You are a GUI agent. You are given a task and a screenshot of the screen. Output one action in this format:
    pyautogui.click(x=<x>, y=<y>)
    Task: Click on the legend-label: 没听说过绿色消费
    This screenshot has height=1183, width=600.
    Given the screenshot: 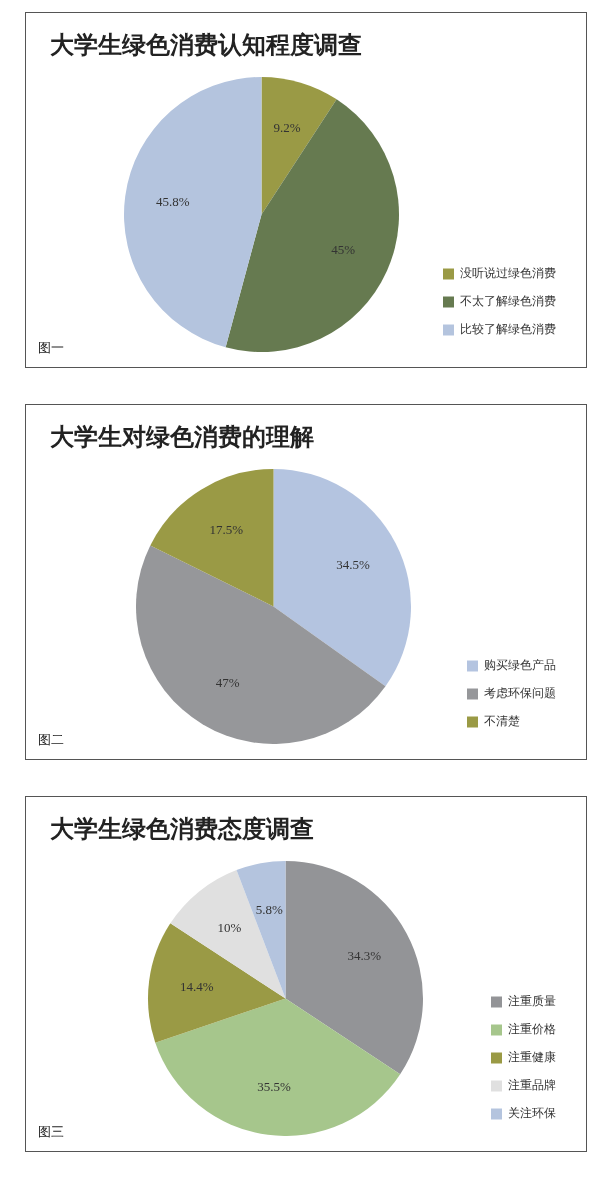 What is the action you would take?
    pyautogui.click(x=508, y=273)
    